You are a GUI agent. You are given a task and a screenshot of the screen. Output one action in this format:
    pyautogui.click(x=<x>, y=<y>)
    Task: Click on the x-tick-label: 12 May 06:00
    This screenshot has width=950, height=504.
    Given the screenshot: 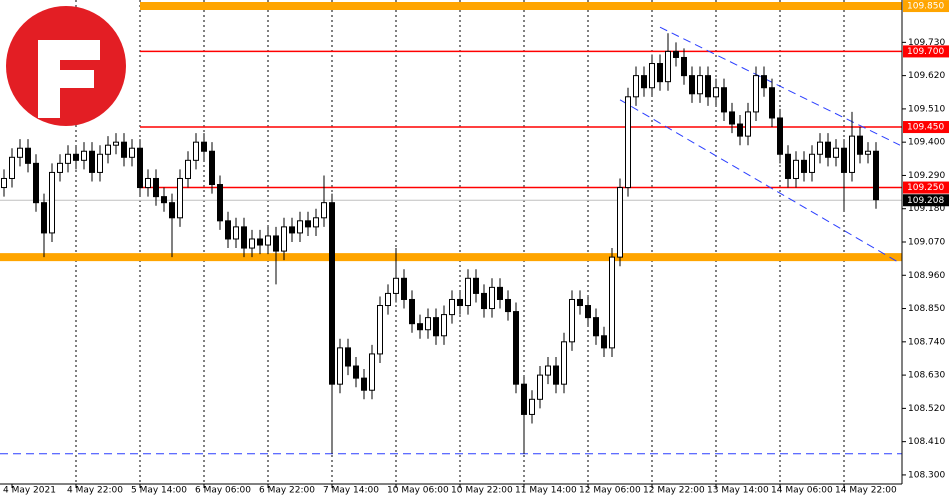 What is the action you would take?
    pyautogui.click(x=610, y=491)
    